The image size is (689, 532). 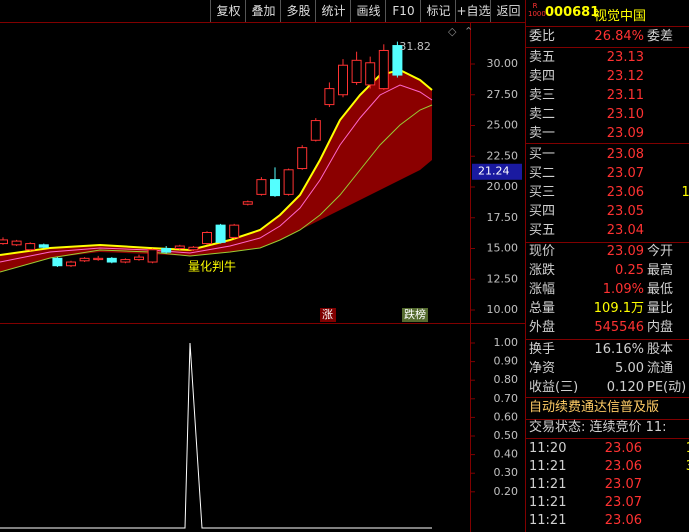 What do you see at coordinates (542, 368) in the screenshot?
I see `stat-label: 净资` at bounding box center [542, 368].